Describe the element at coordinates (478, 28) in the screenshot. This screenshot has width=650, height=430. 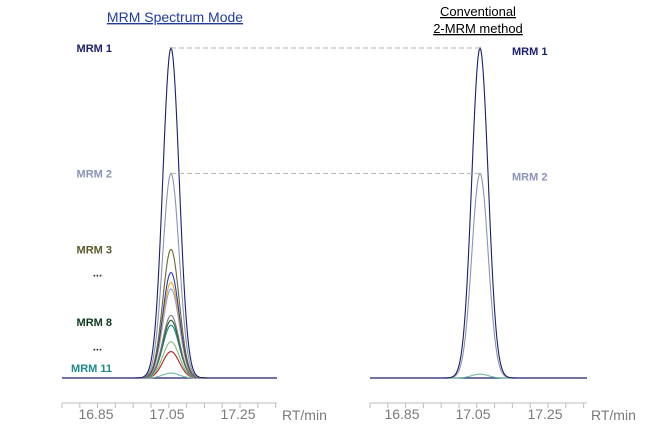
I see `right-chart-title-line2: 2-MRM method` at that location.